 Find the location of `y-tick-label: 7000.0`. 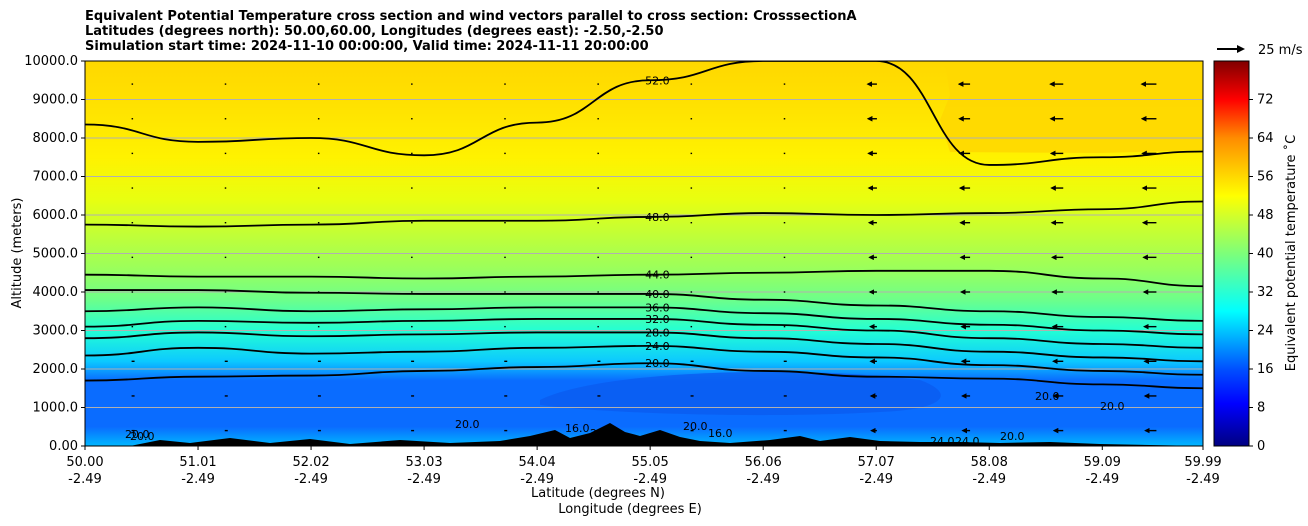

y-tick-label: 7000.0 is located at coordinates (56, 177).